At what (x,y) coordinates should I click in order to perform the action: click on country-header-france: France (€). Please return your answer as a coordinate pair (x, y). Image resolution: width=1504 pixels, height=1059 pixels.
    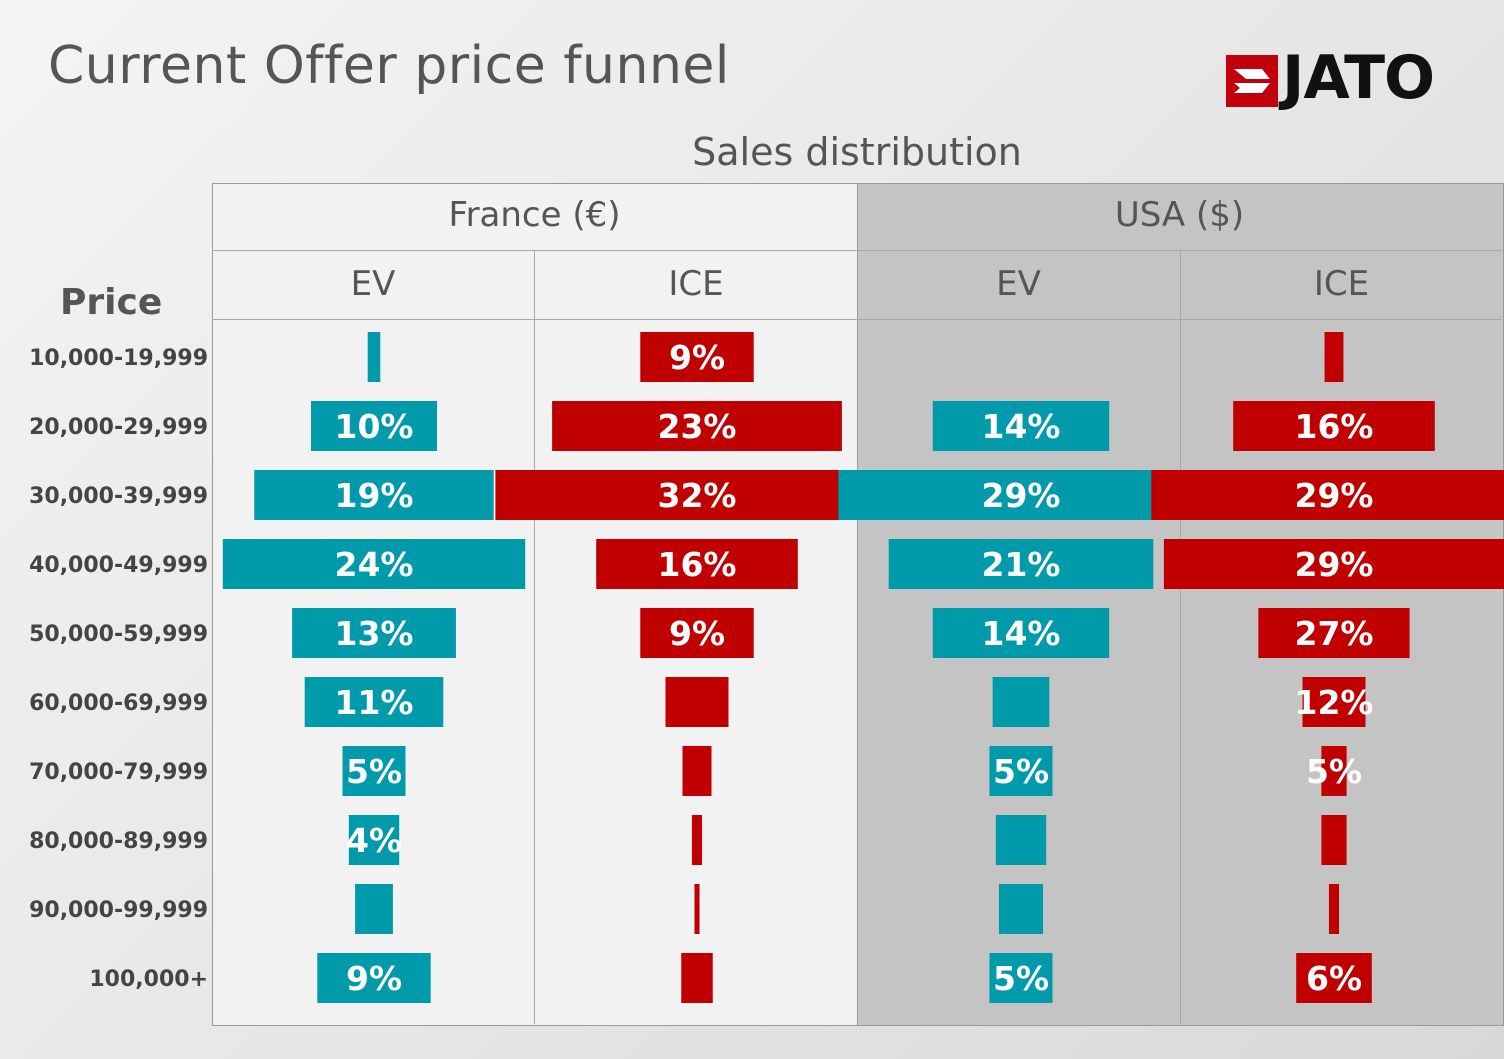
    Looking at the image, I should click on (534, 215).